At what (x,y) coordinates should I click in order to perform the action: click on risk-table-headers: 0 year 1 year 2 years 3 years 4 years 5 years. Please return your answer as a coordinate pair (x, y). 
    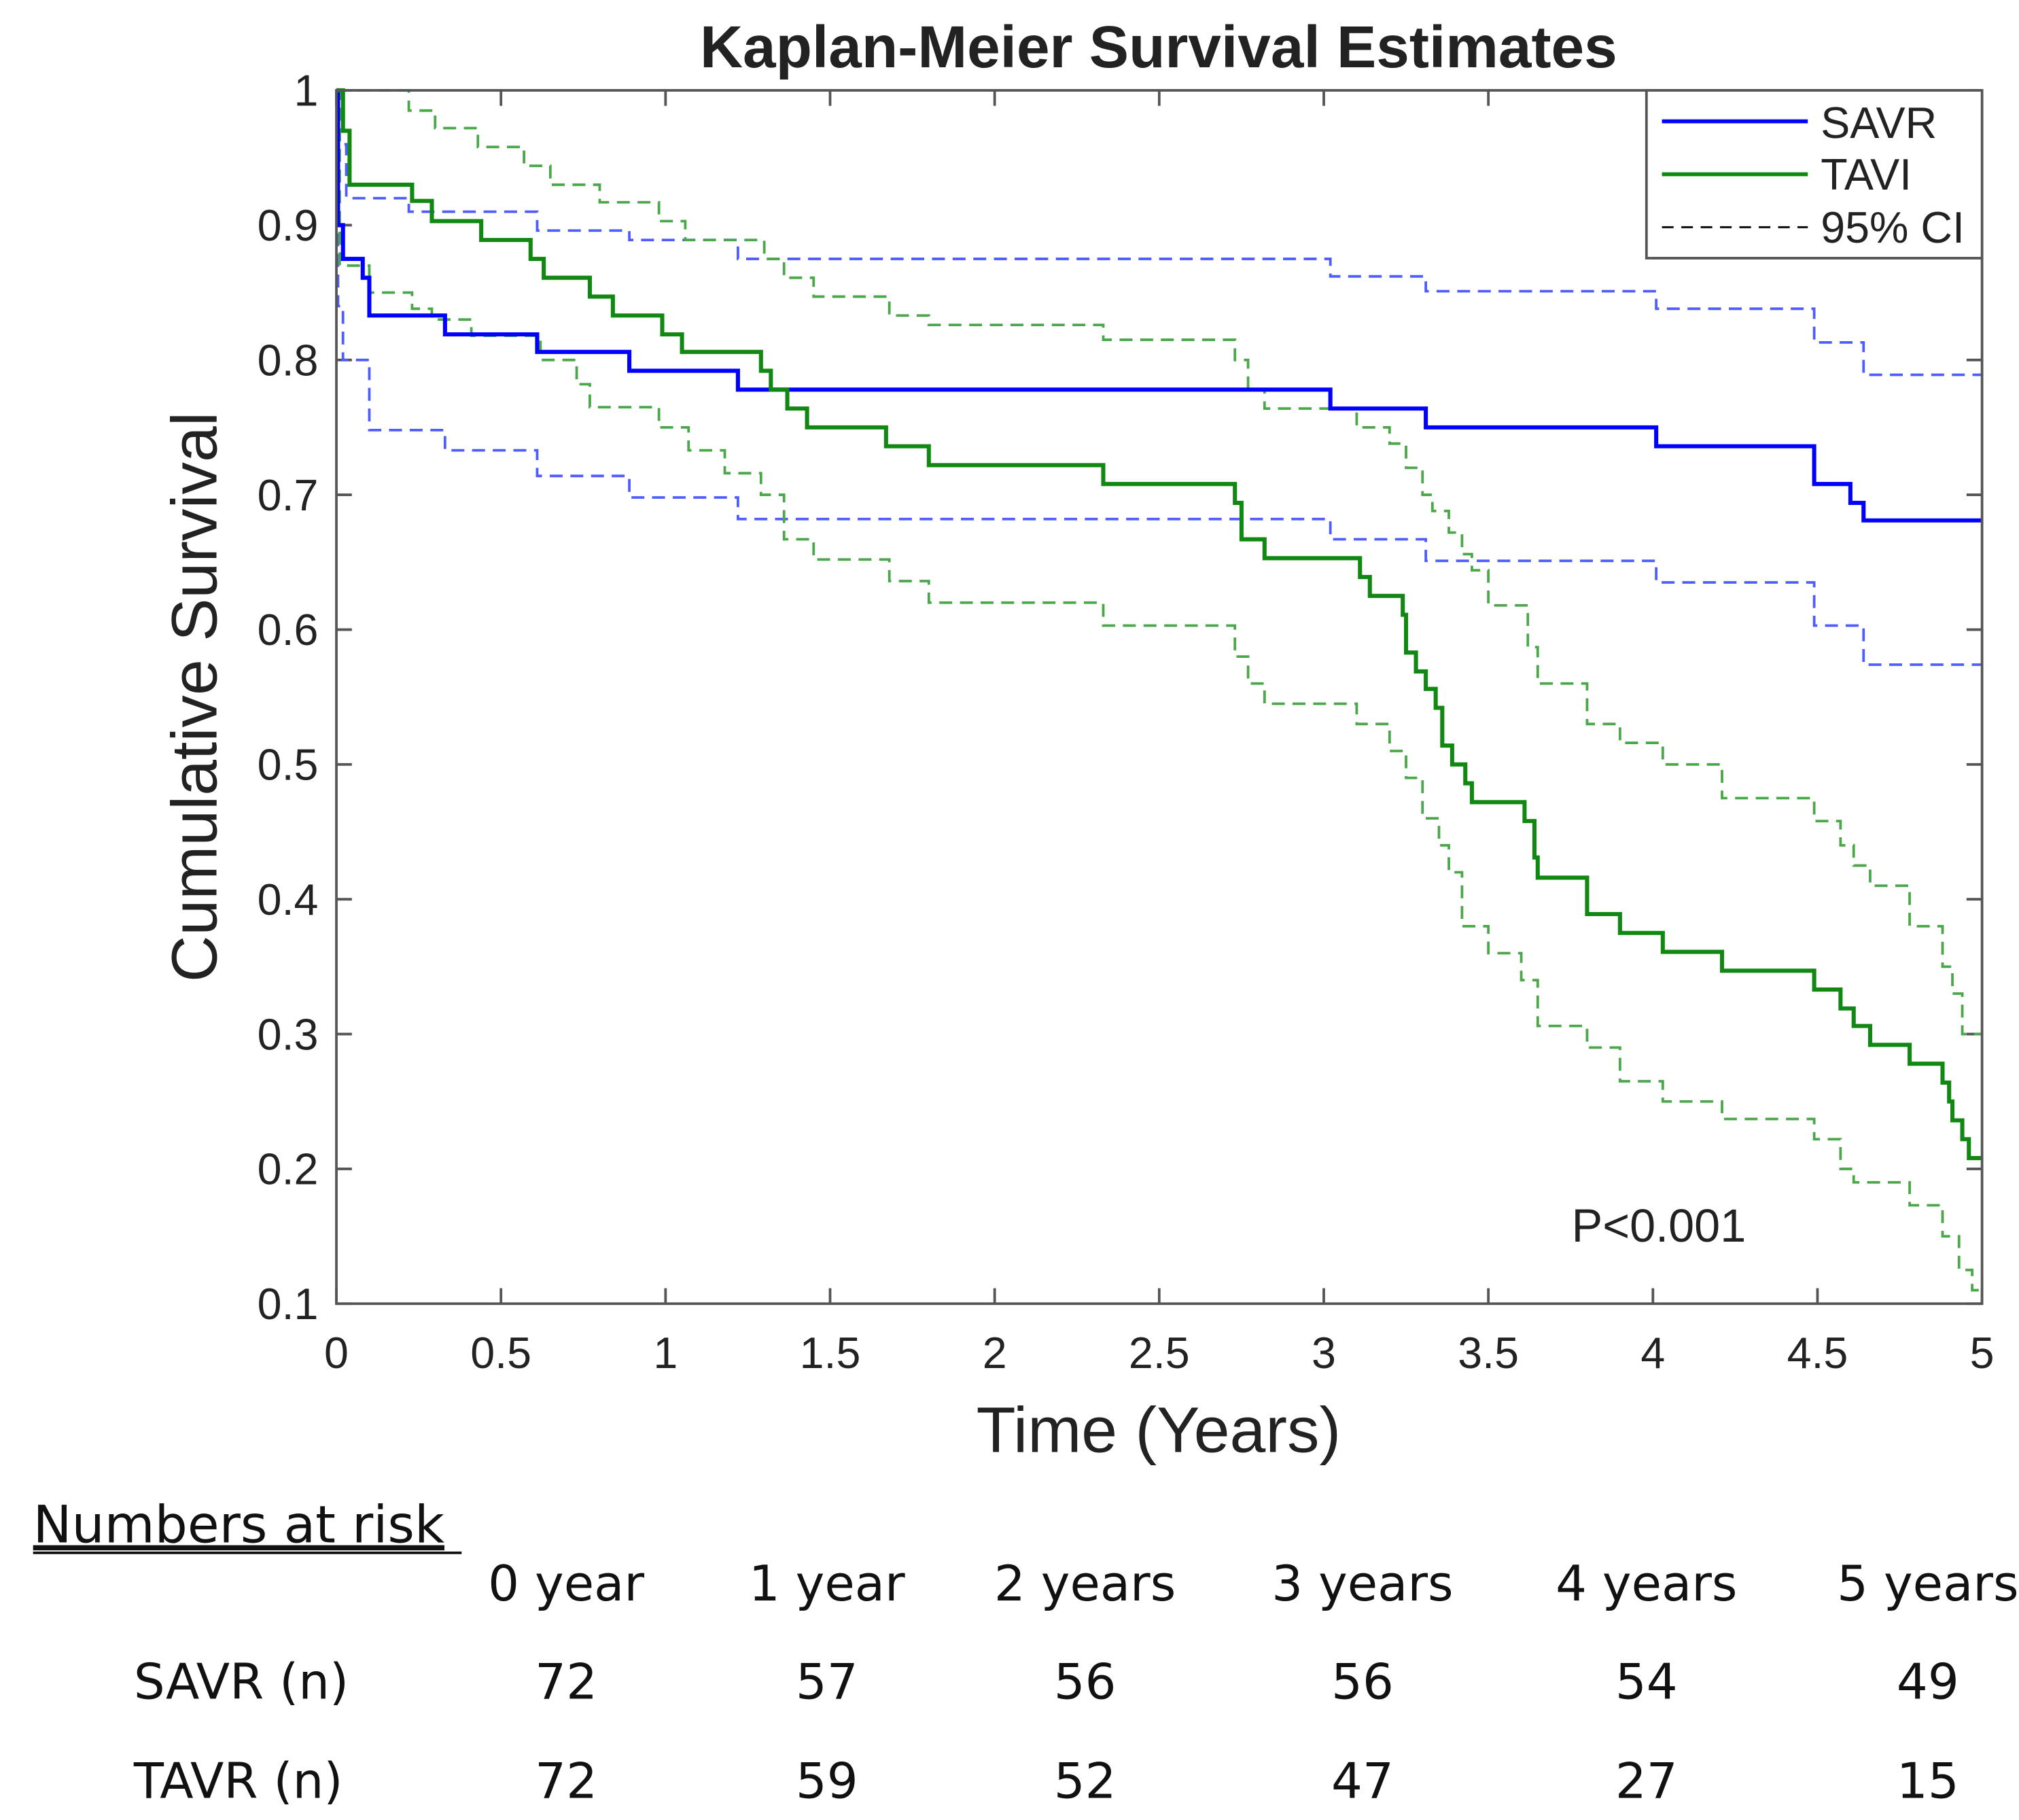
    Looking at the image, I should click on (1253, 1585).